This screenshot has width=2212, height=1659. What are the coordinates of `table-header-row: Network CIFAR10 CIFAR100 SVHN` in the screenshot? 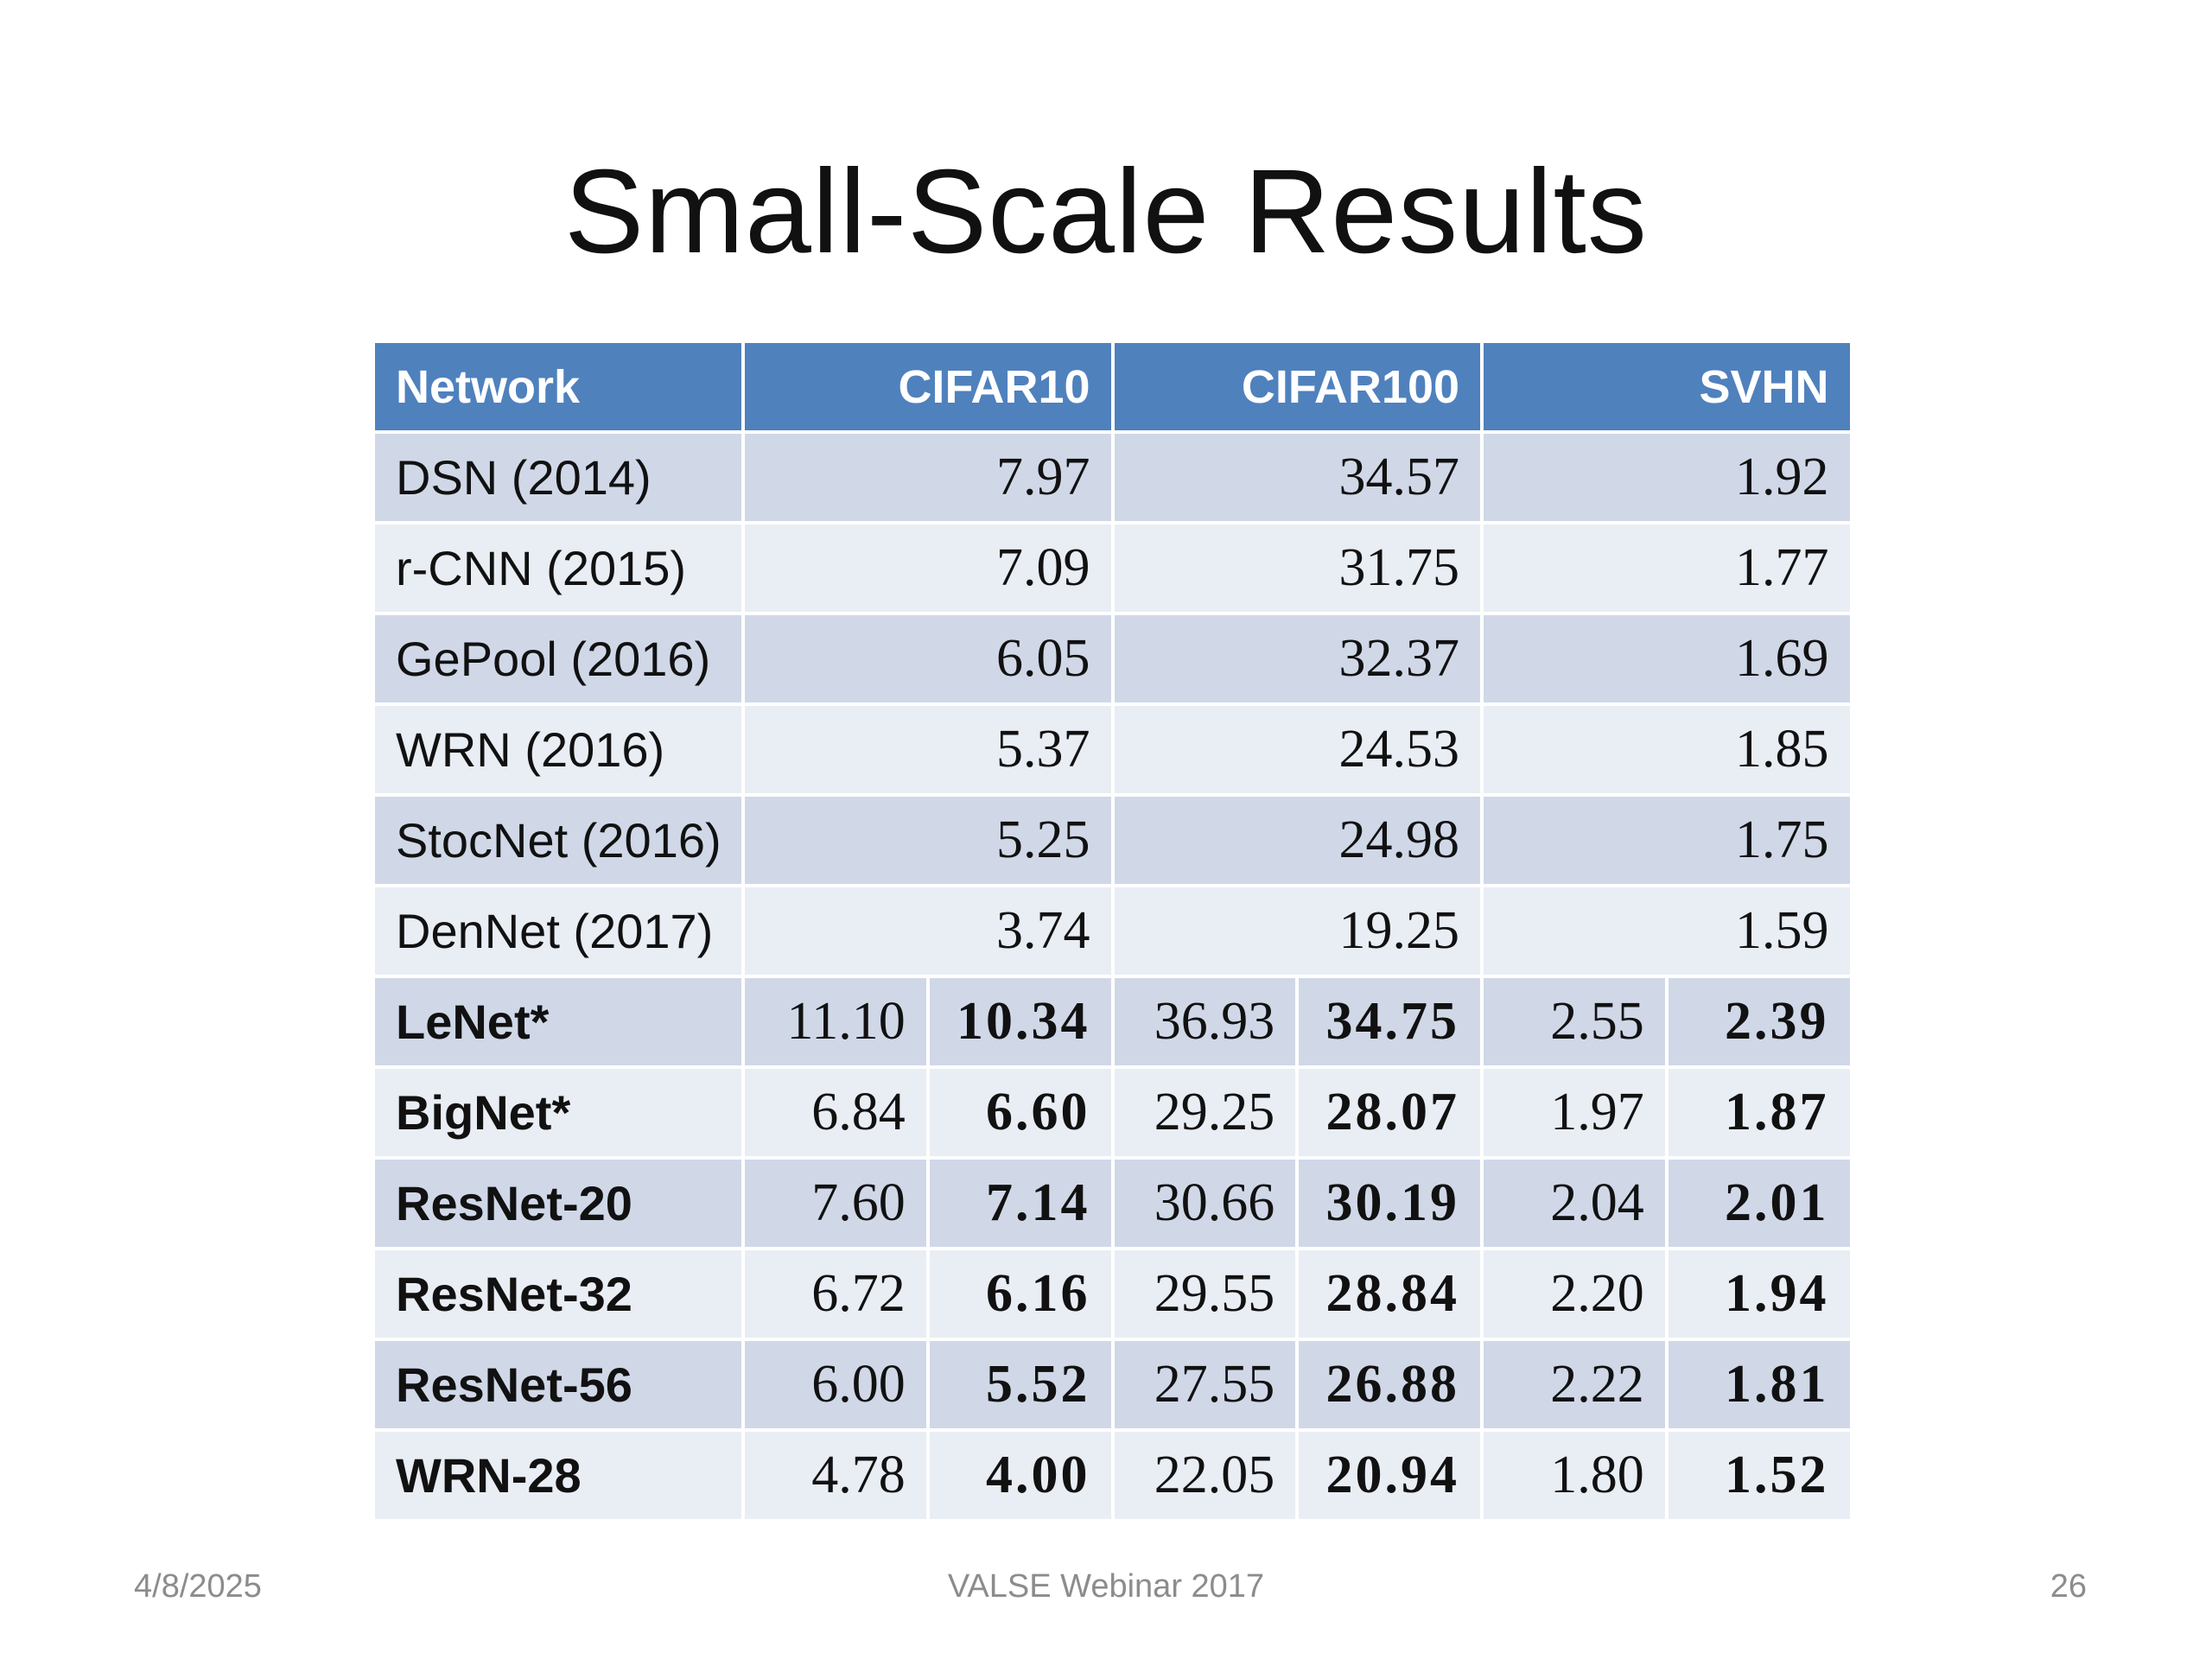 It's located at (1112, 387).